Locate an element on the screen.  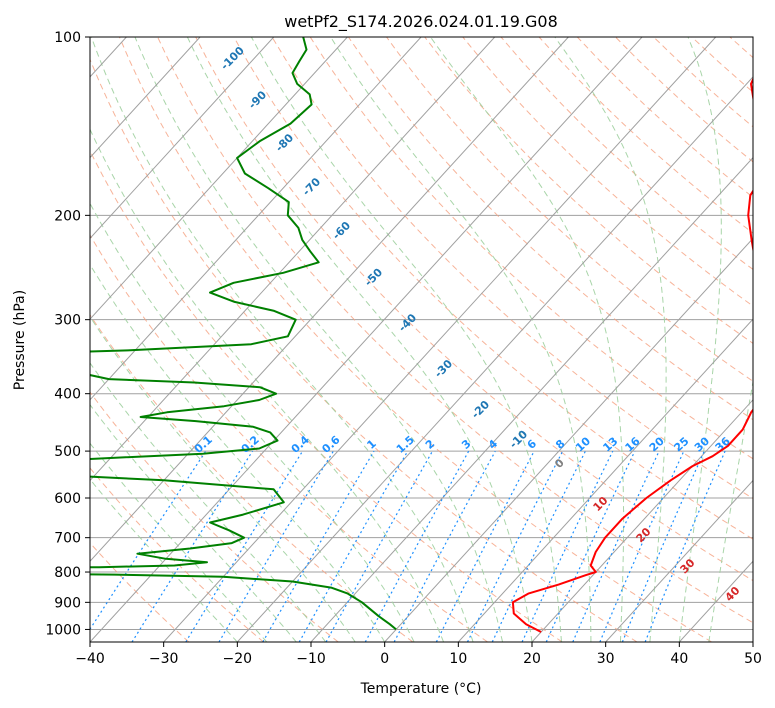
y-tick-label: 200 is located at coordinates (67, 216).